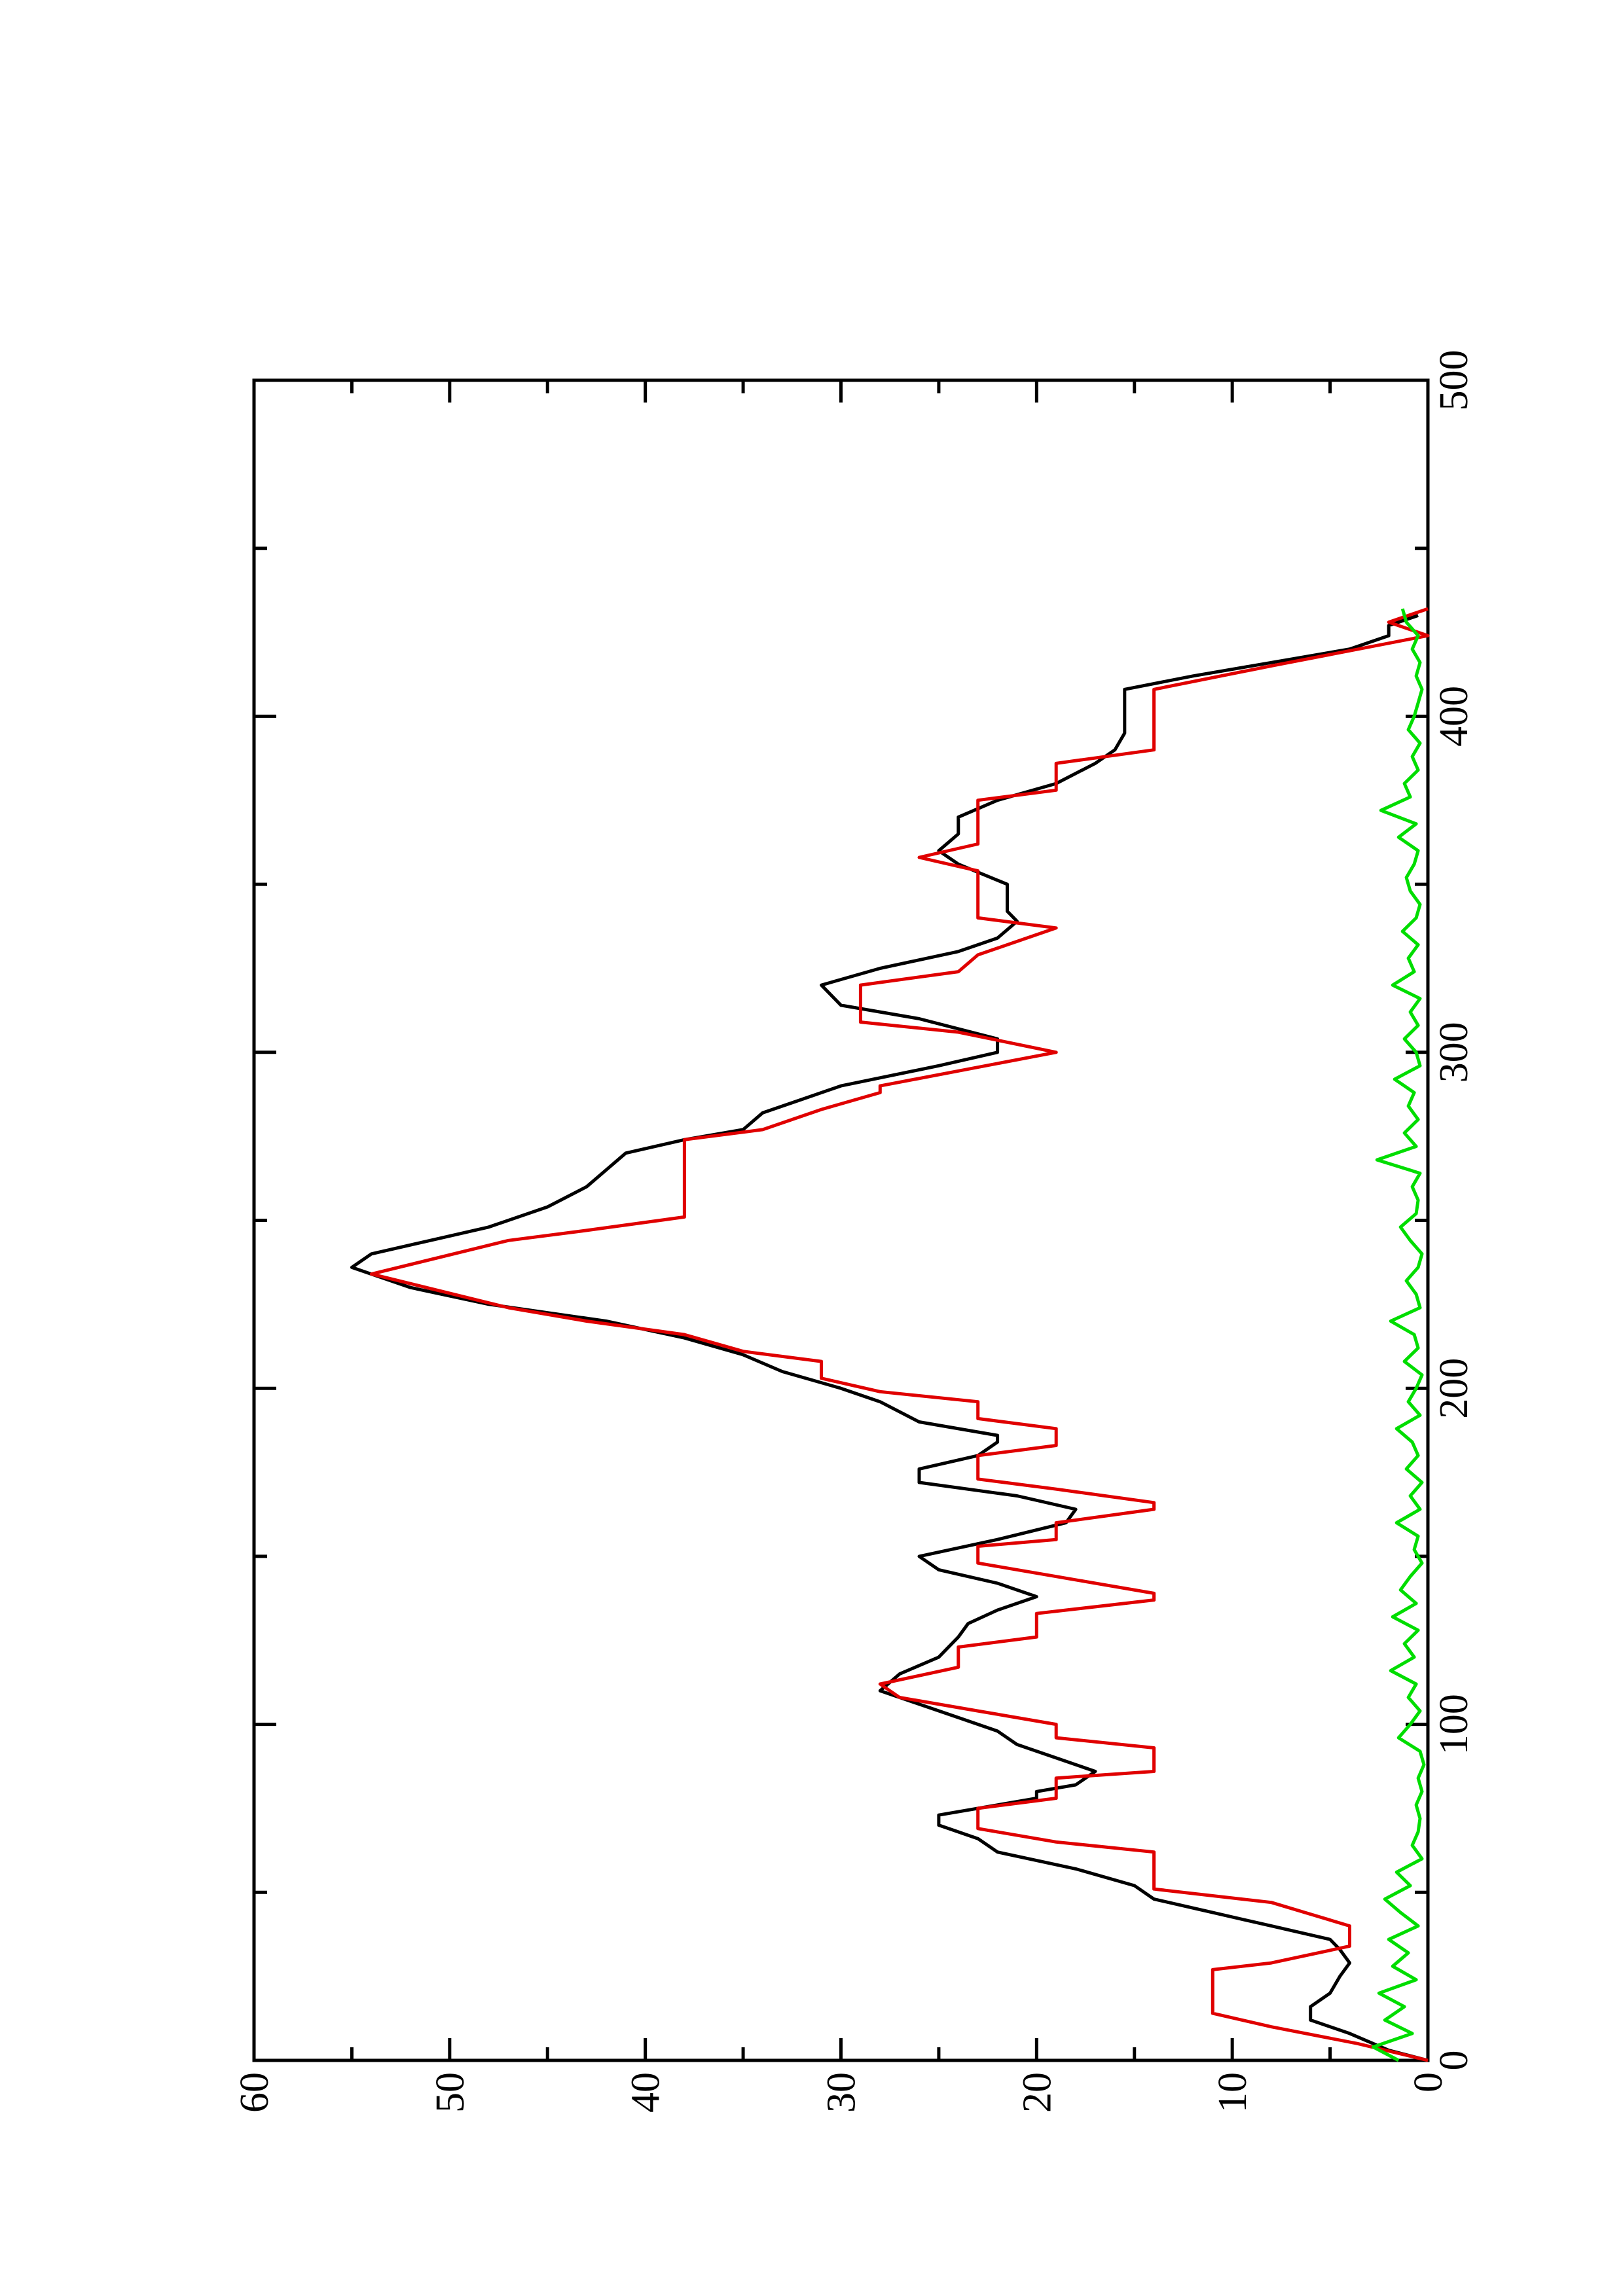 The height and width of the screenshot is (2296, 1623). Describe the element at coordinates (1428, 2082) in the screenshot. I see `y-tick-label: 0` at that location.